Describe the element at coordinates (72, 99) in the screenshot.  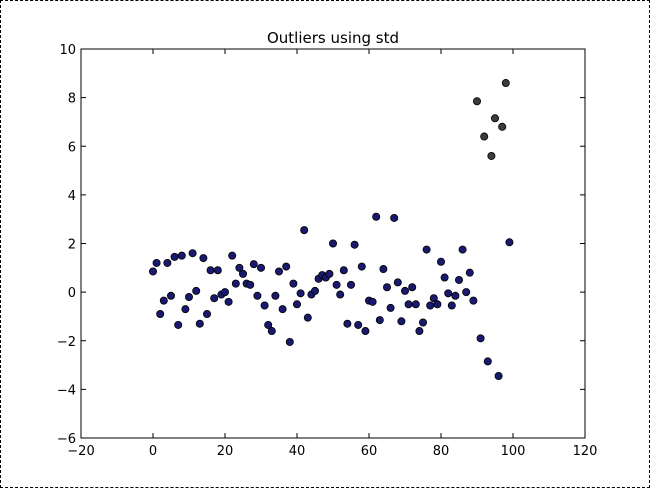
I see `y-tick-label: 8` at that location.